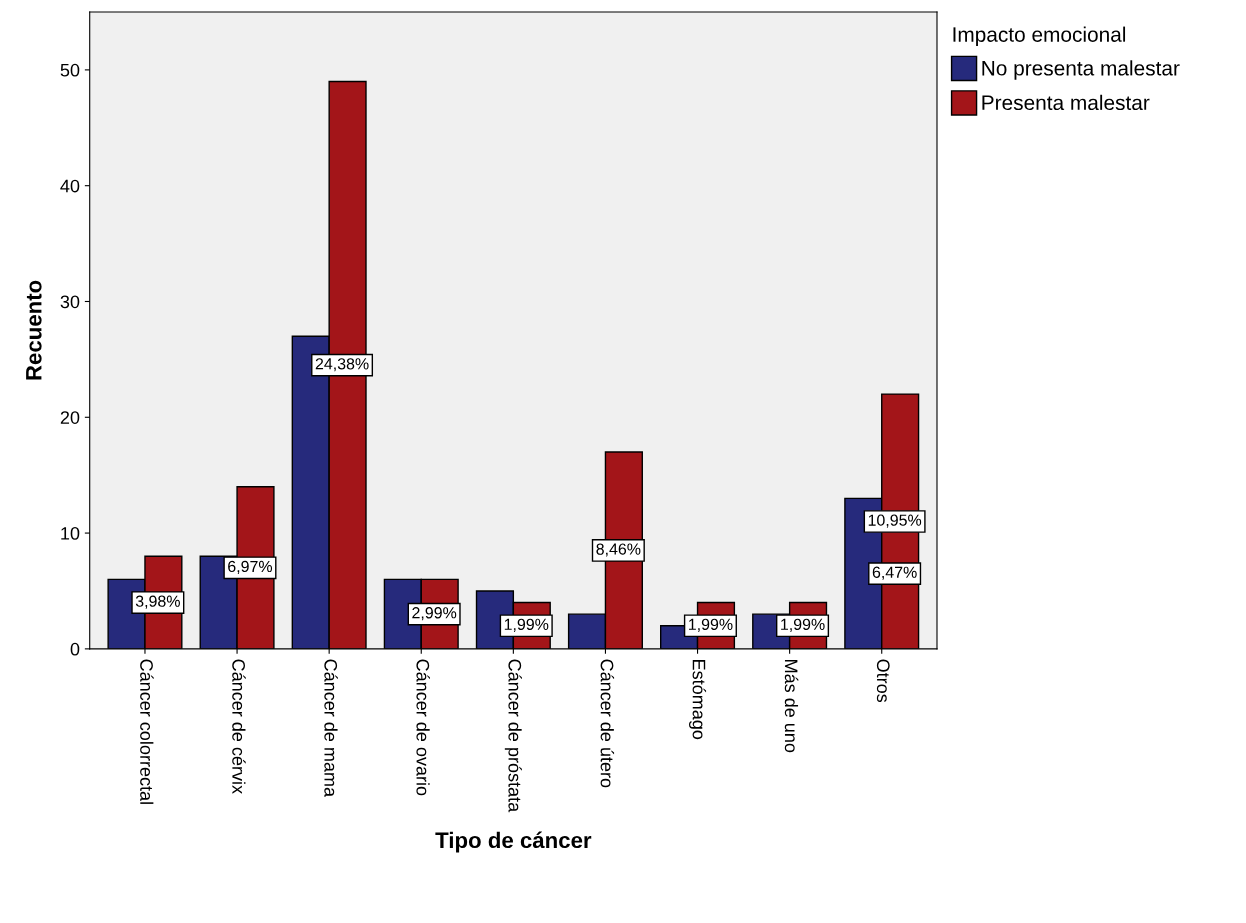 The image size is (1246, 923). Describe the element at coordinates (895, 521) in the screenshot. I see `annotation: 10,95%` at that location.